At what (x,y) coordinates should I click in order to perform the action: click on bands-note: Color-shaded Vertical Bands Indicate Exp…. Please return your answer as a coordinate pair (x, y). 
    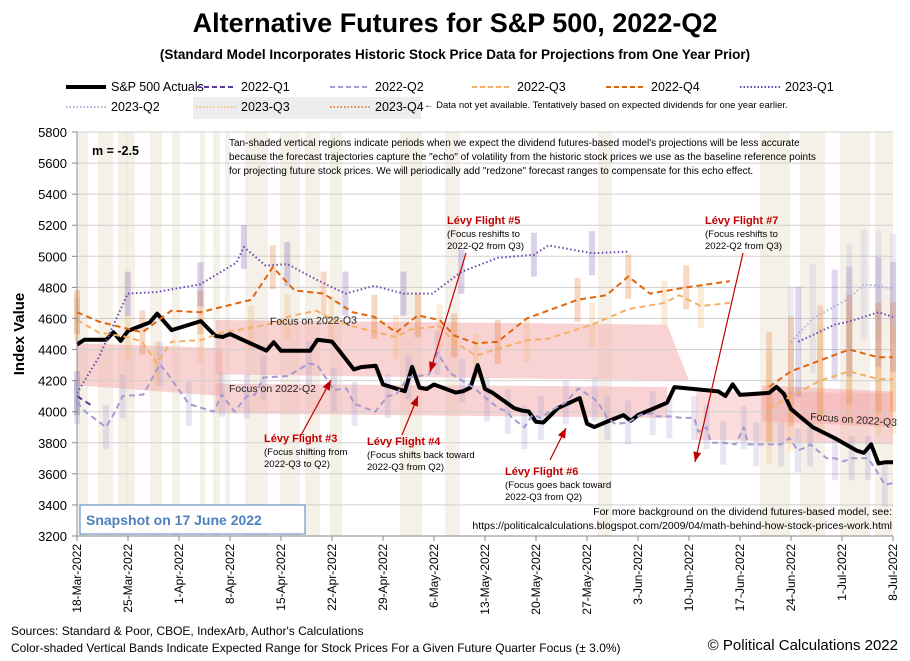
    Looking at the image, I should click on (316, 648).